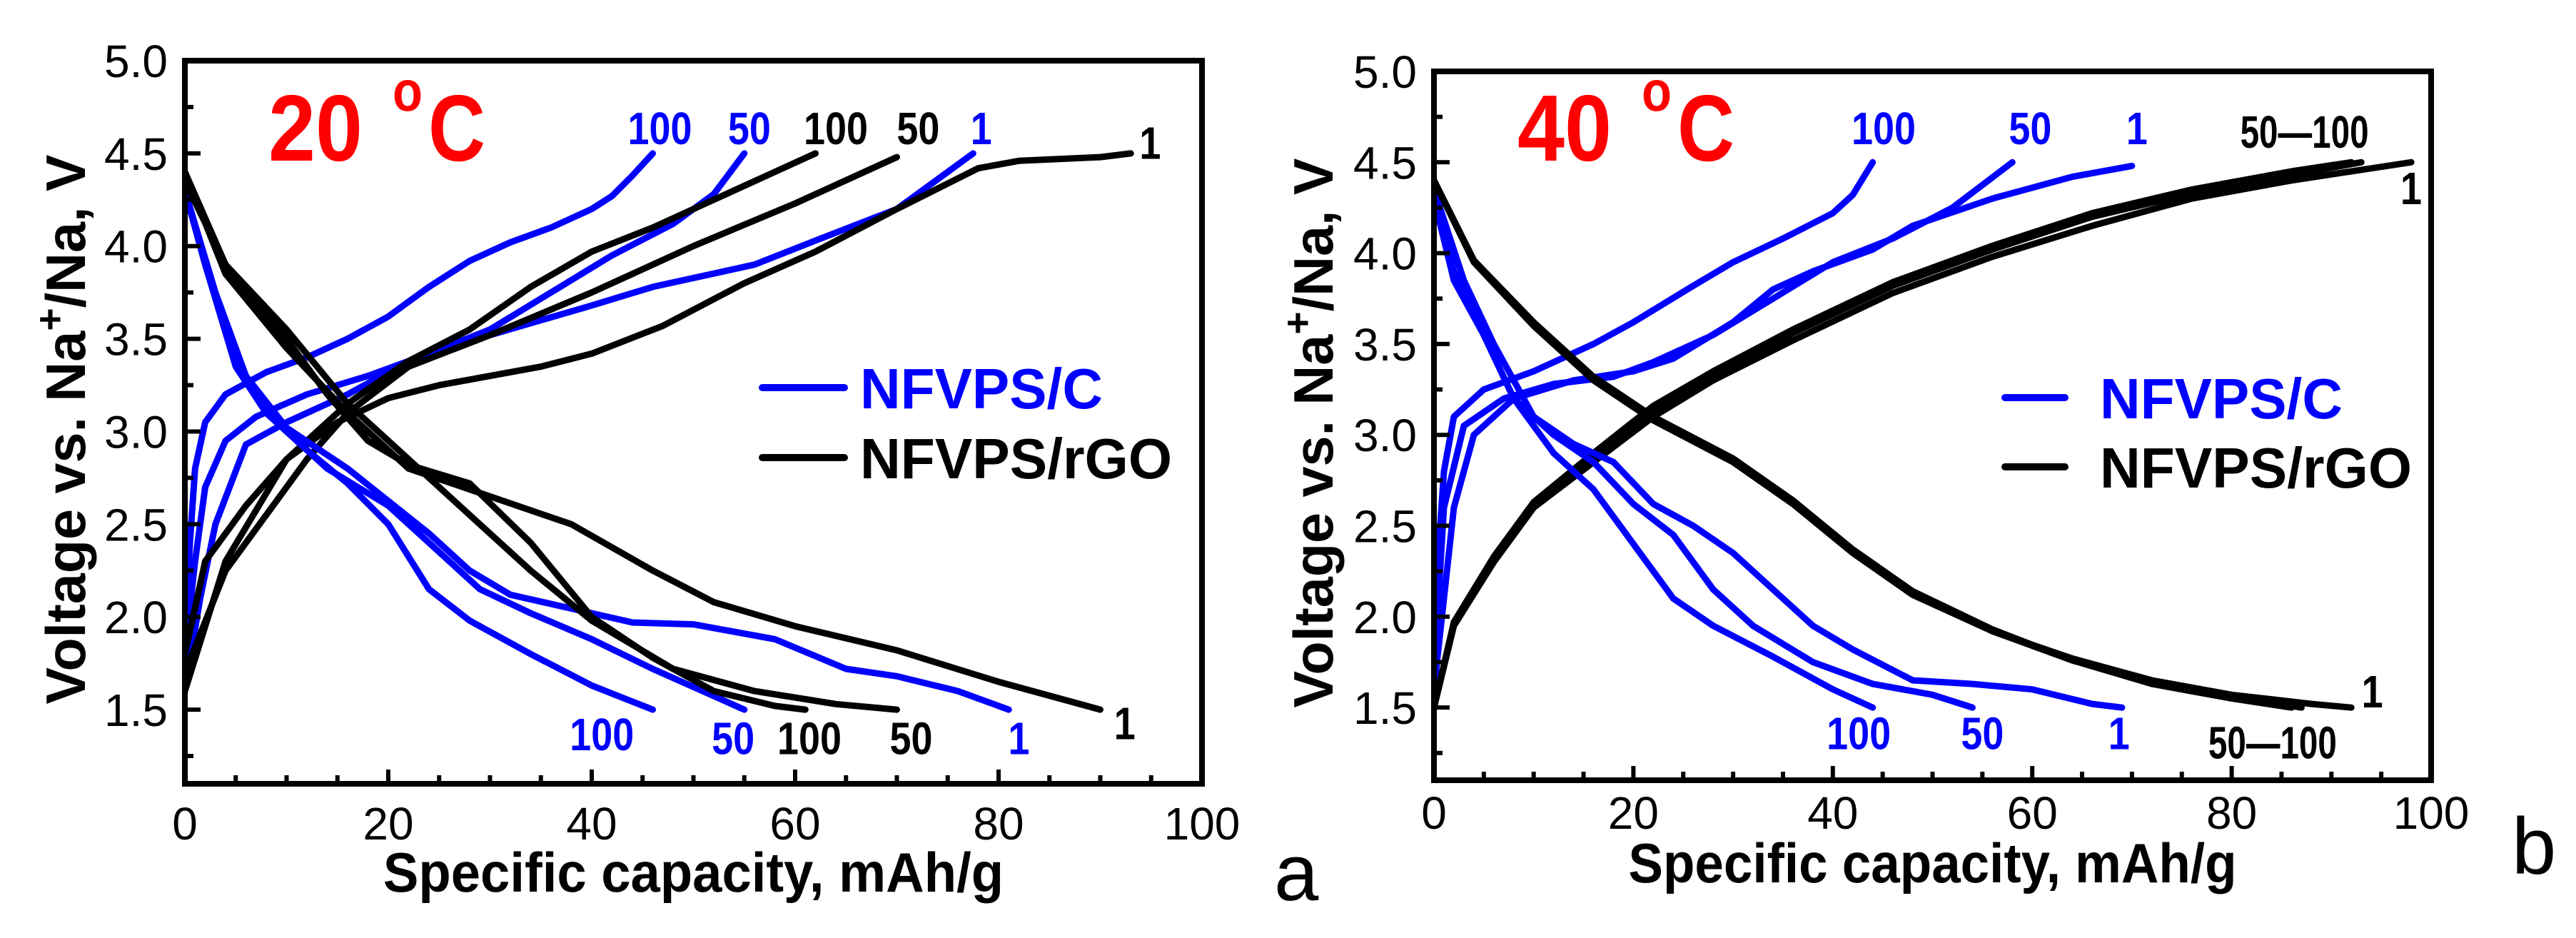 The image size is (2576, 938). I want to click on temperature-label: 40 o C, so click(1625, 120).